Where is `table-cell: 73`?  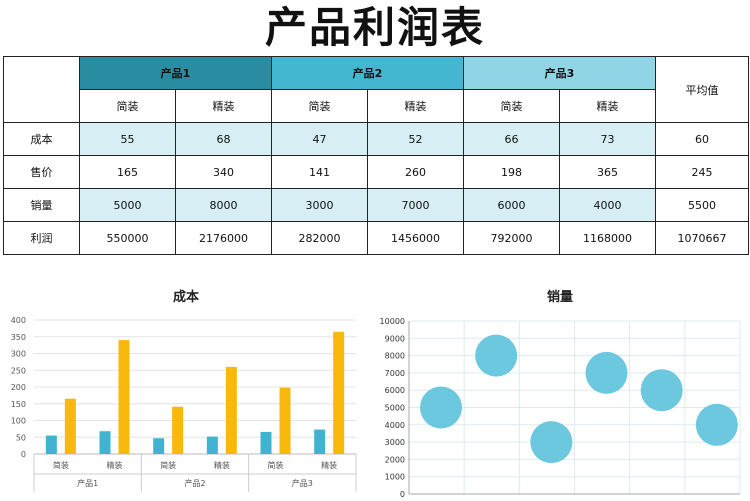 table-cell: 73 is located at coordinates (607, 139).